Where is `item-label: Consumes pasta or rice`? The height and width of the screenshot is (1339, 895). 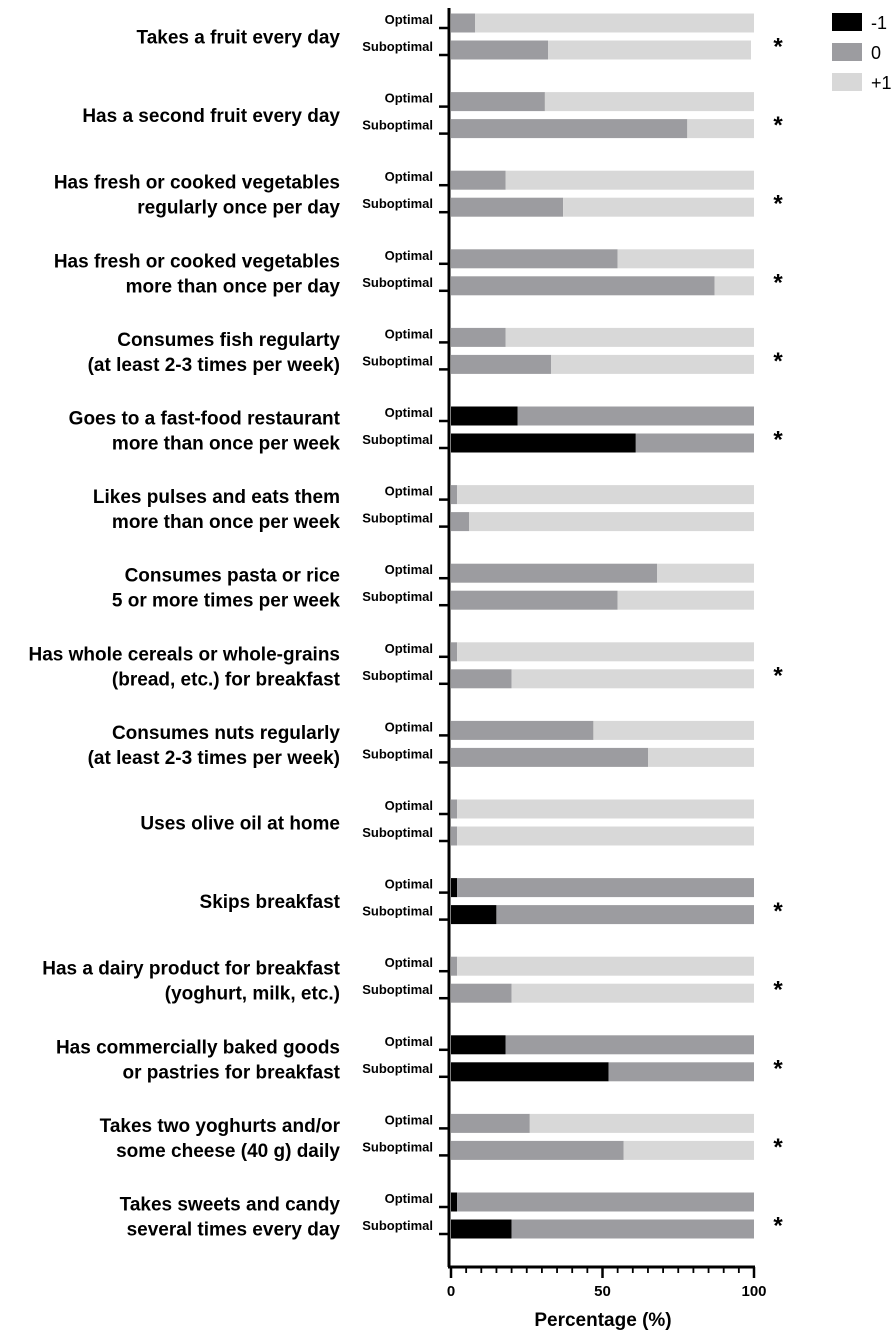 item-label: Consumes pasta or rice is located at coordinates (232, 576).